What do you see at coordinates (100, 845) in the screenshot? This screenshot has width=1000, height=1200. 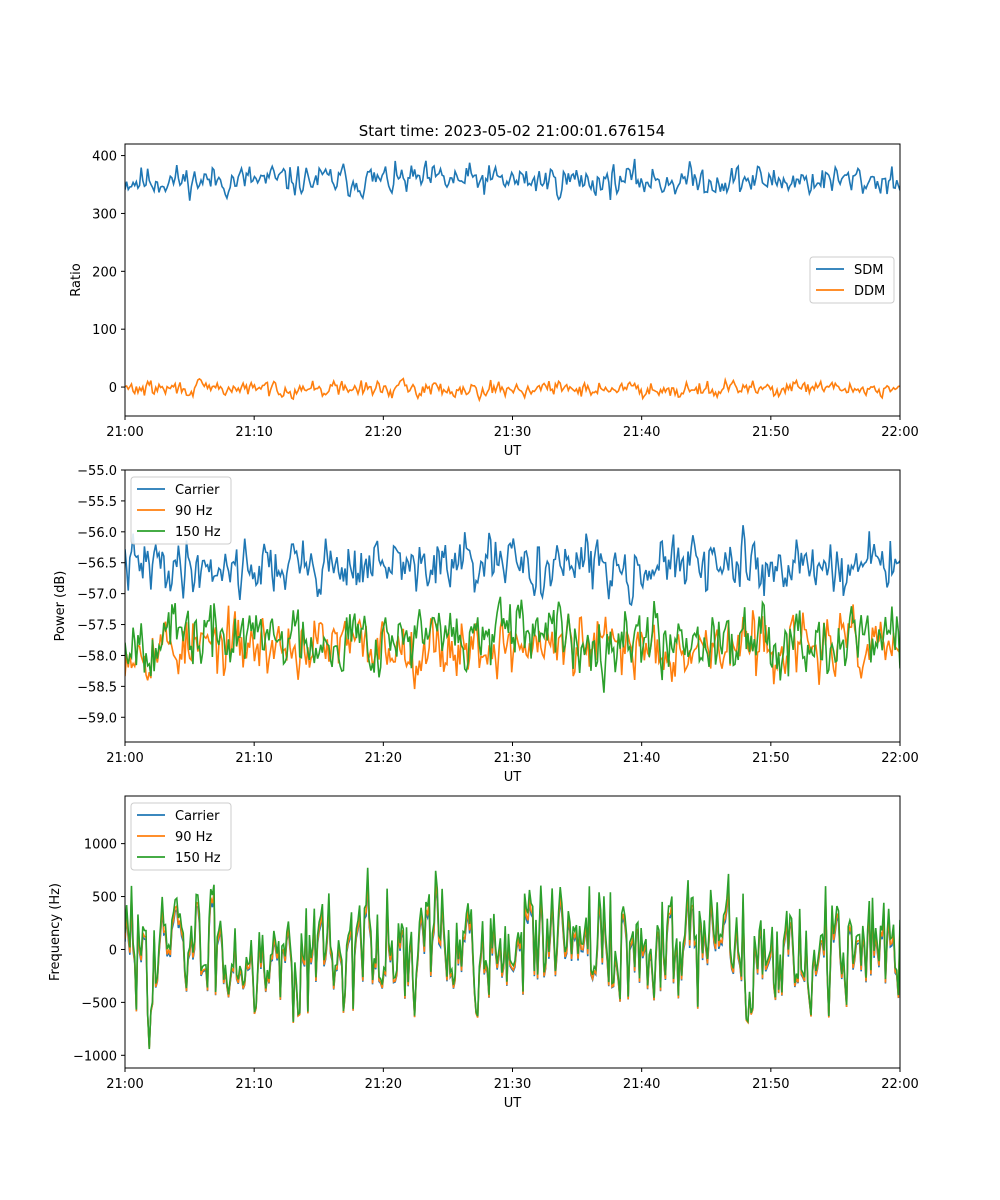 I see `y-tick-label: 1000` at bounding box center [100, 845].